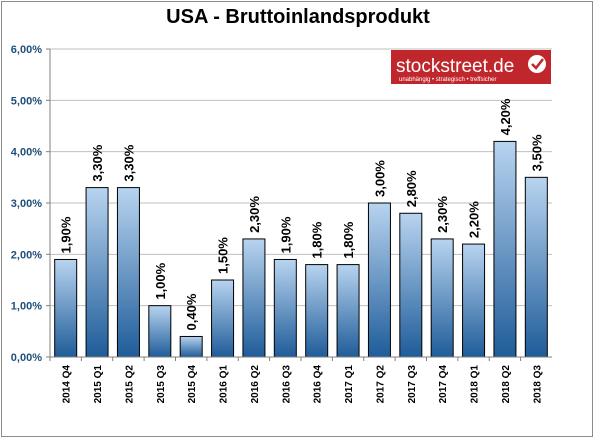 The image size is (596, 440). Describe the element at coordinates (26, 358) in the screenshot. I see `y-tick-label: 0,00%` at that location.